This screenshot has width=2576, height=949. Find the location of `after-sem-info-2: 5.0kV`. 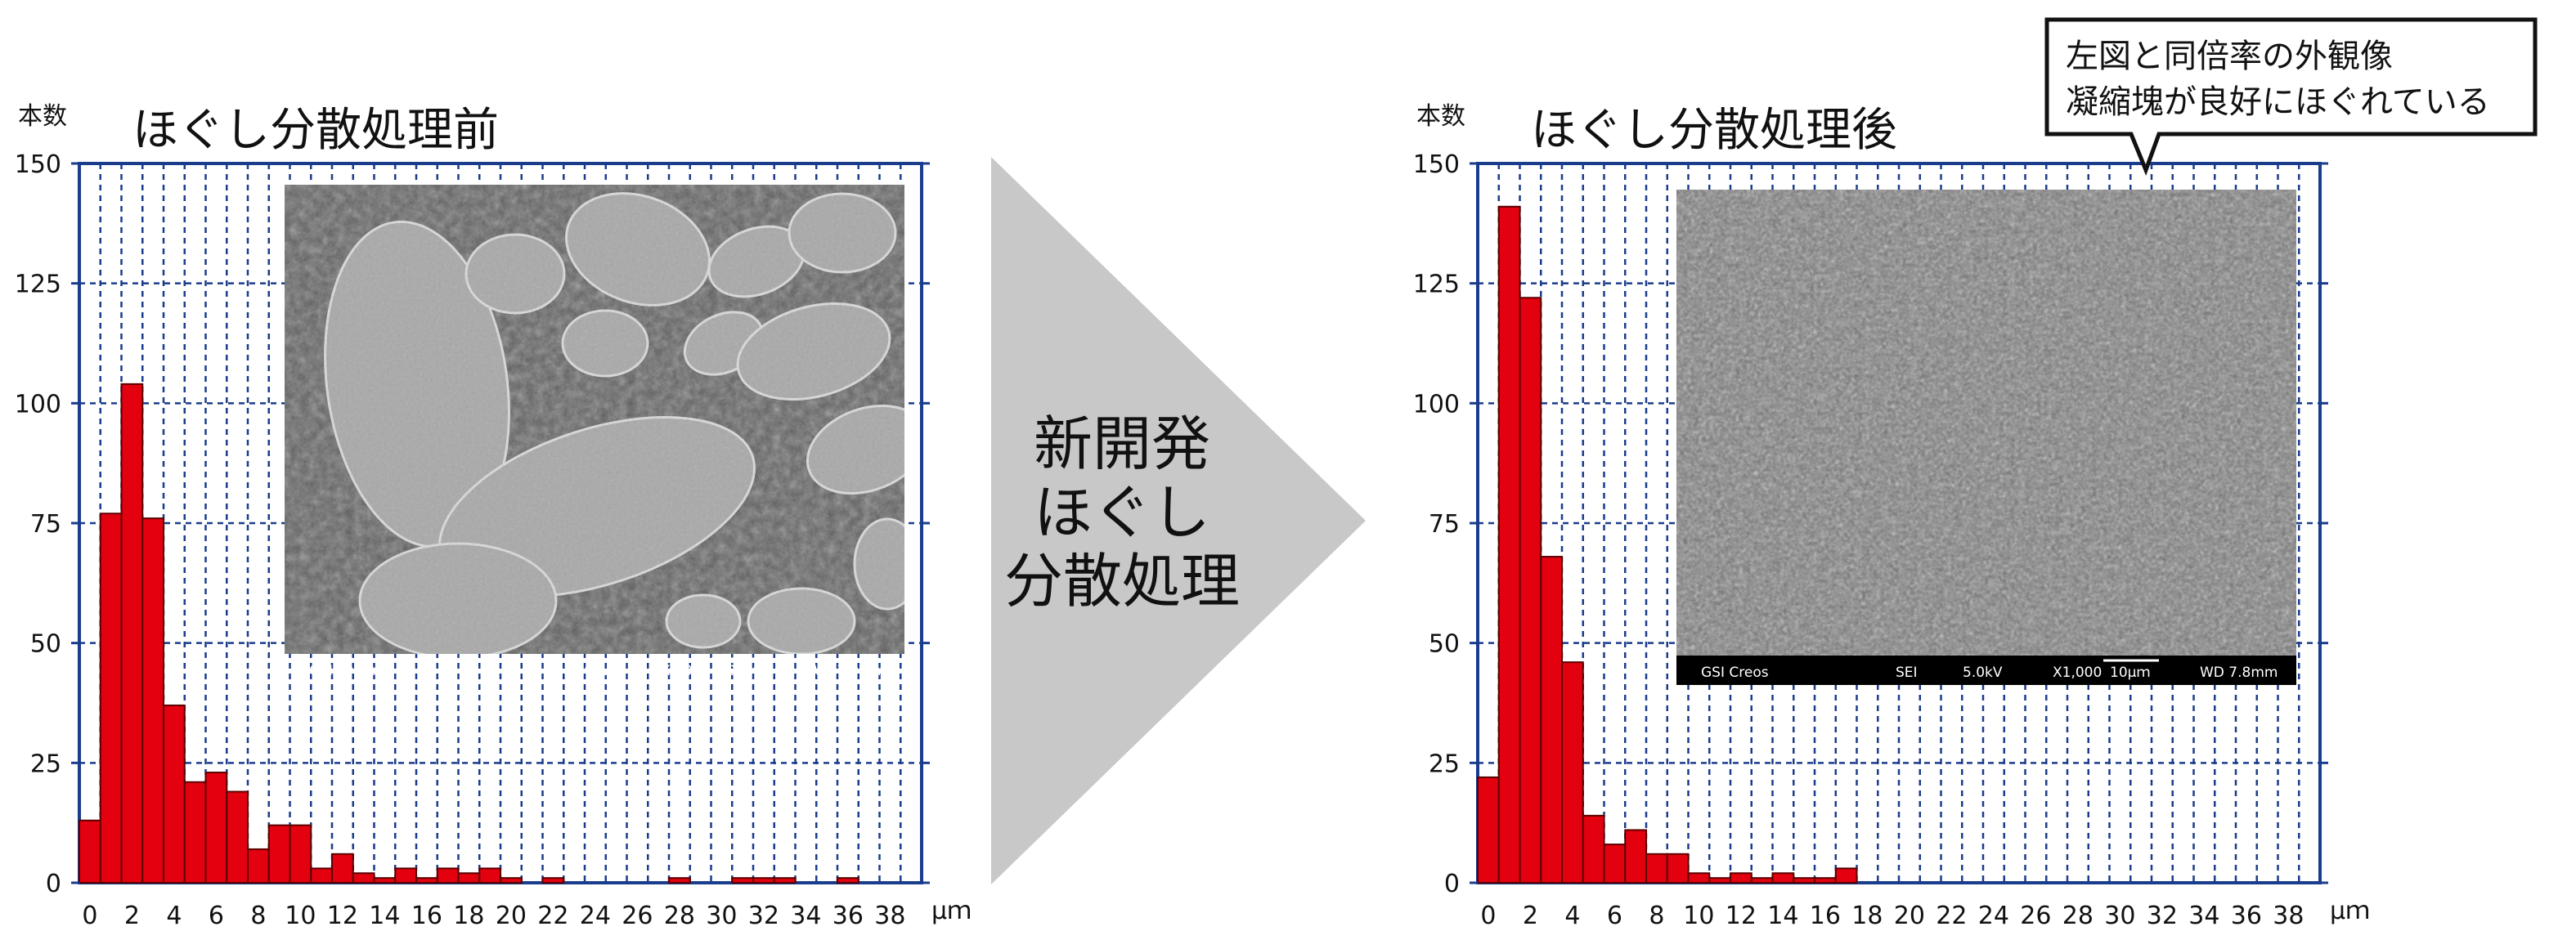

after-sem-info-2: 5.0kV is located at coordinates (1983, 673).